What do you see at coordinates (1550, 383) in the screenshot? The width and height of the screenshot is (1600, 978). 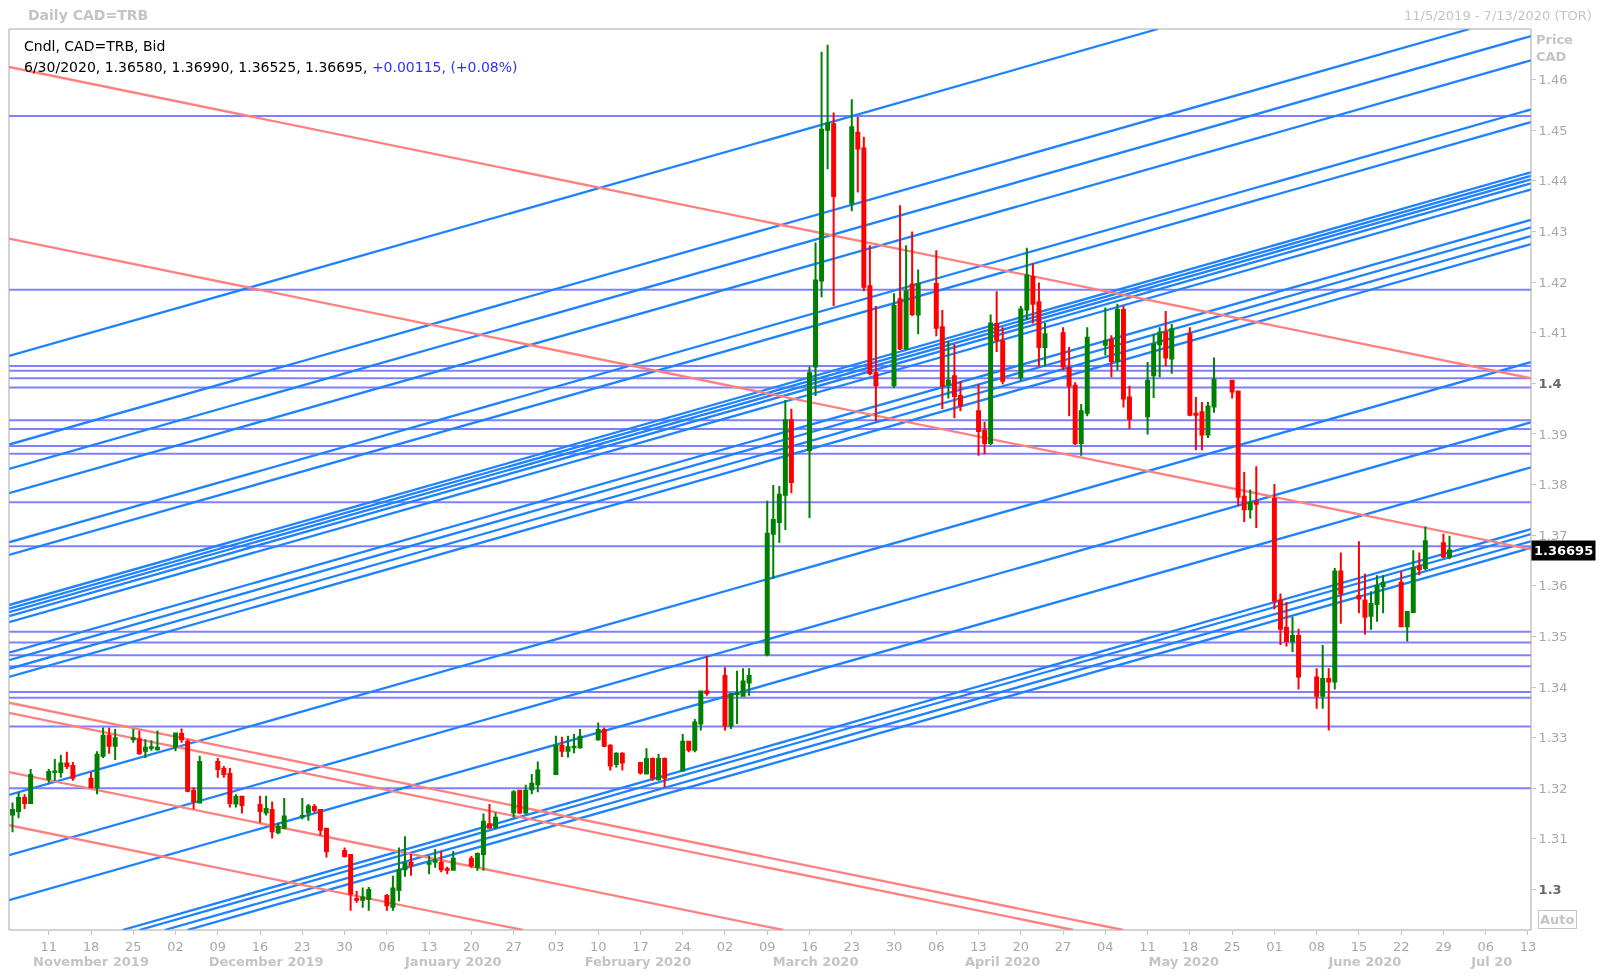 I see `y-tick-label: 1.4` at bounding box center [1550, 383].